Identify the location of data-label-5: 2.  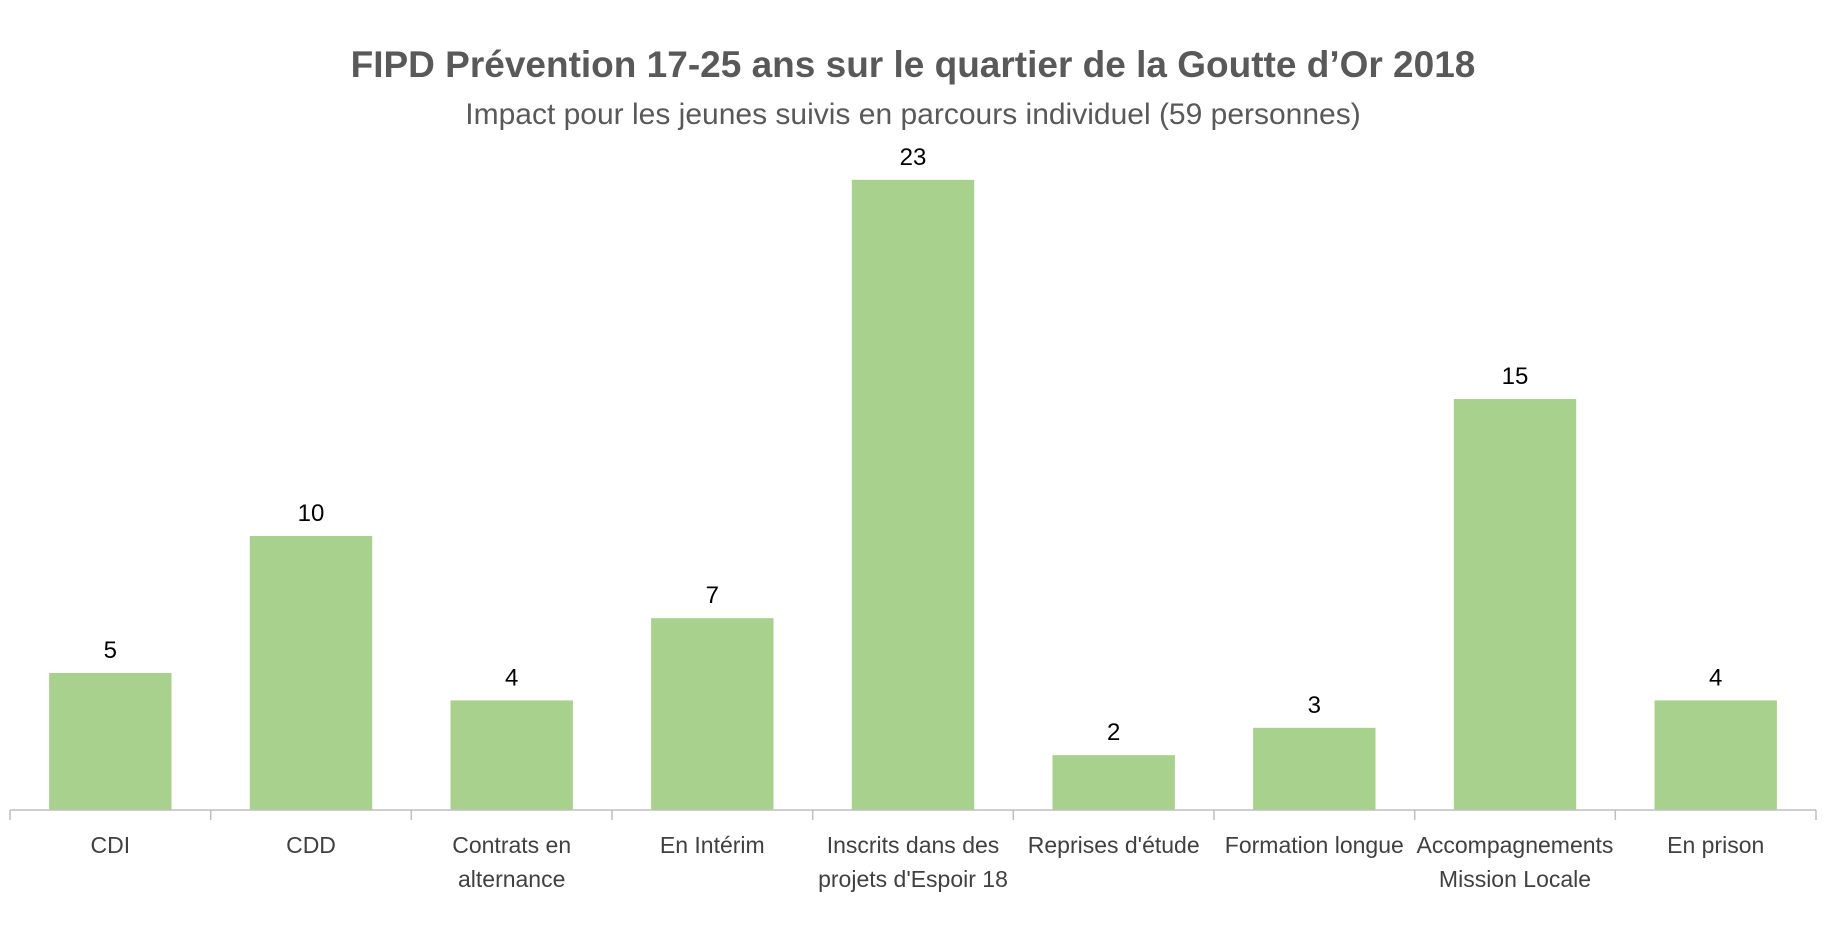
(1113, 732).